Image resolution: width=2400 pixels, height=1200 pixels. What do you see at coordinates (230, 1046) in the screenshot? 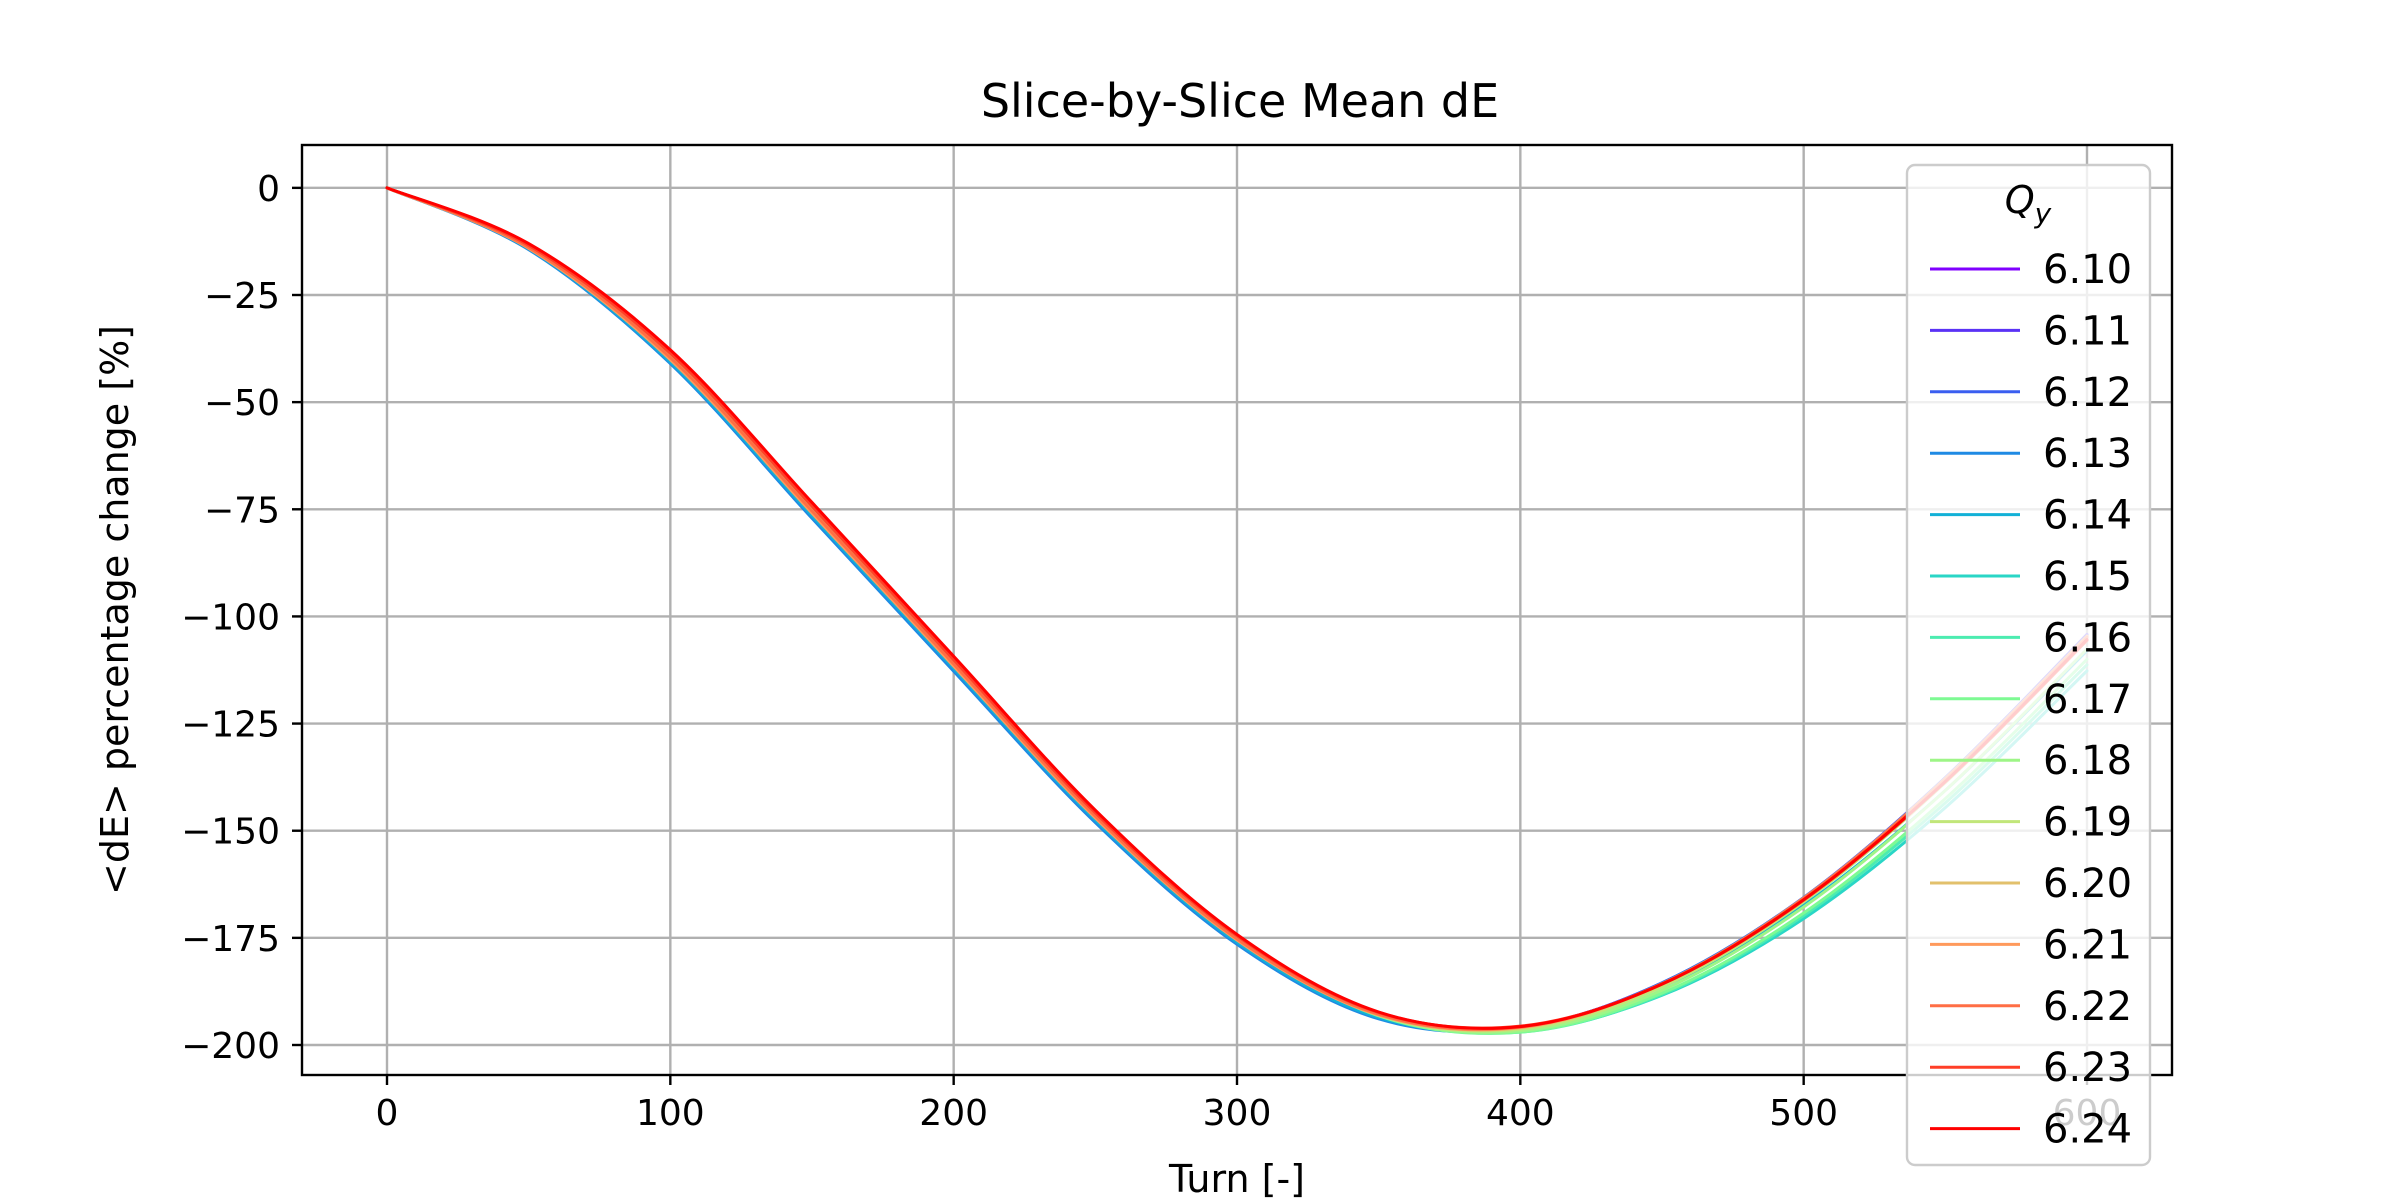
I see `y-tick-label: −200` at bounding box center [230, 1046].